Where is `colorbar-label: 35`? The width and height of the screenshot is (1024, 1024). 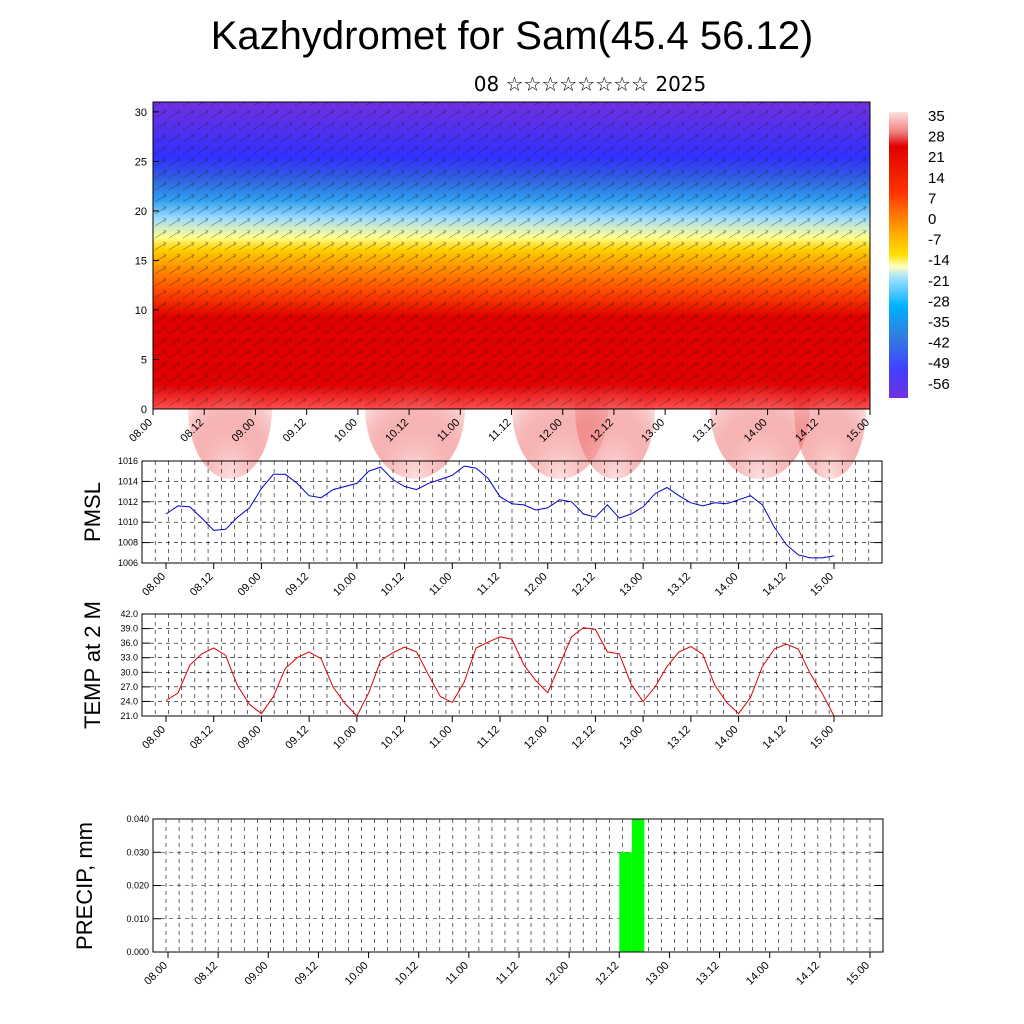 colorbar-label: 35 is located at coordinates (936, 116).